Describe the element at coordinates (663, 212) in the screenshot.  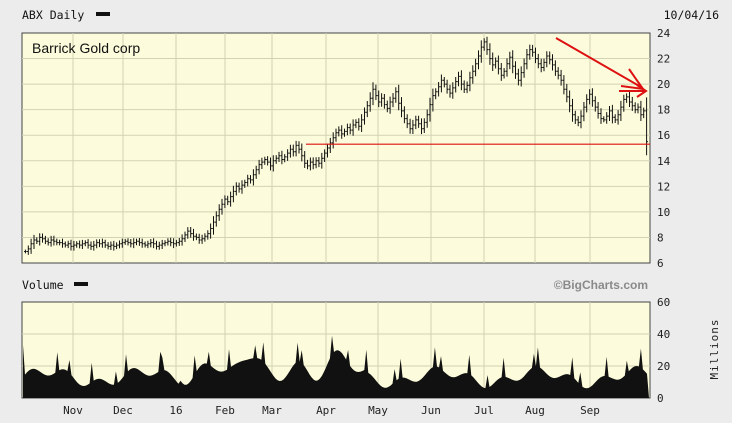
I see `price-y-tick: 10` at that location.